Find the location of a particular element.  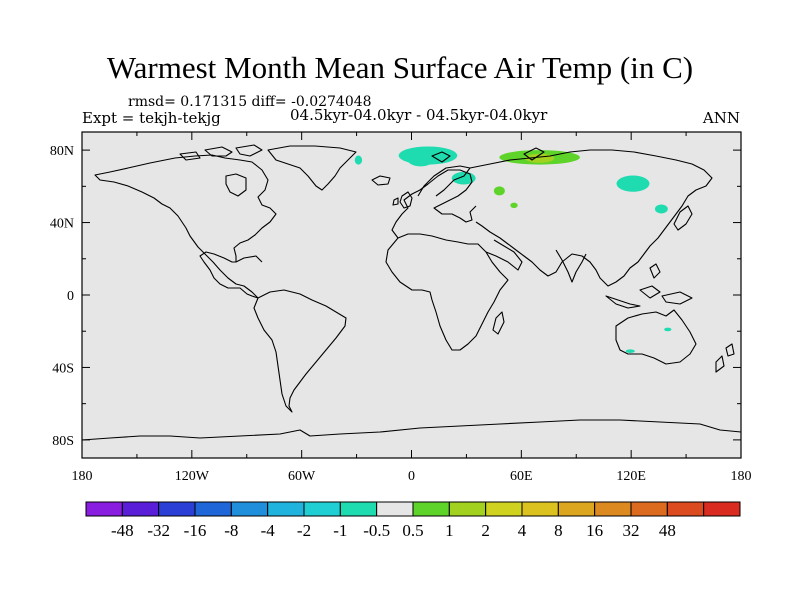

colorbar-label: 8 is located at coordinates (558, 530).